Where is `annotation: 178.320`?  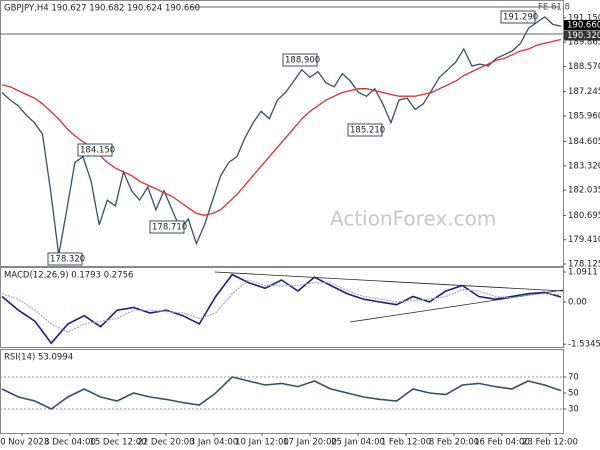 annotation: 178.320 is located at coordinates (67, 260).